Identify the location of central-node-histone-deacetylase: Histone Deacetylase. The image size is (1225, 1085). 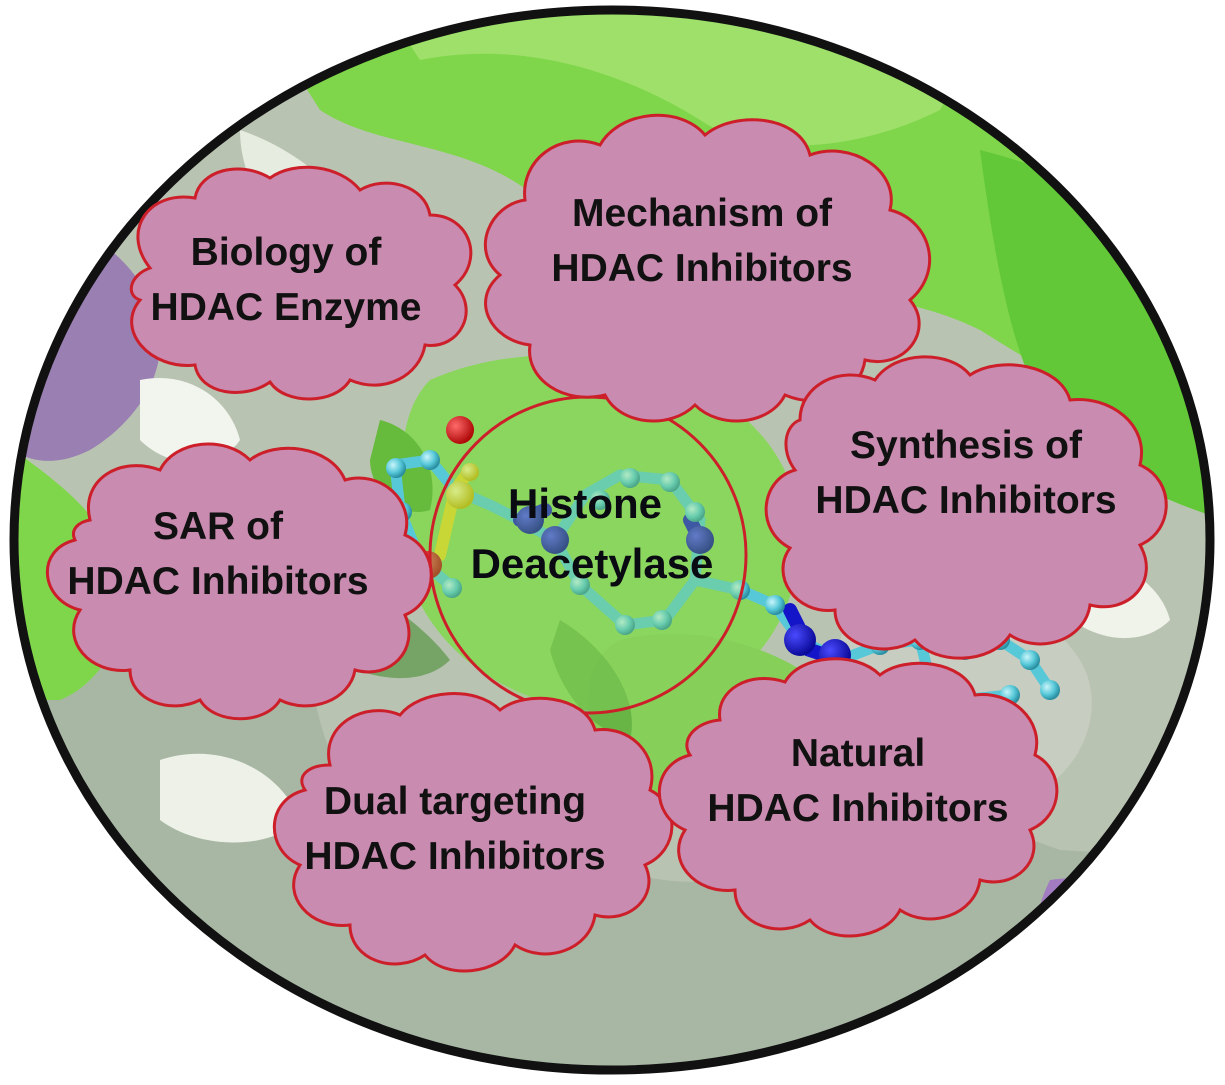
(588, 555).